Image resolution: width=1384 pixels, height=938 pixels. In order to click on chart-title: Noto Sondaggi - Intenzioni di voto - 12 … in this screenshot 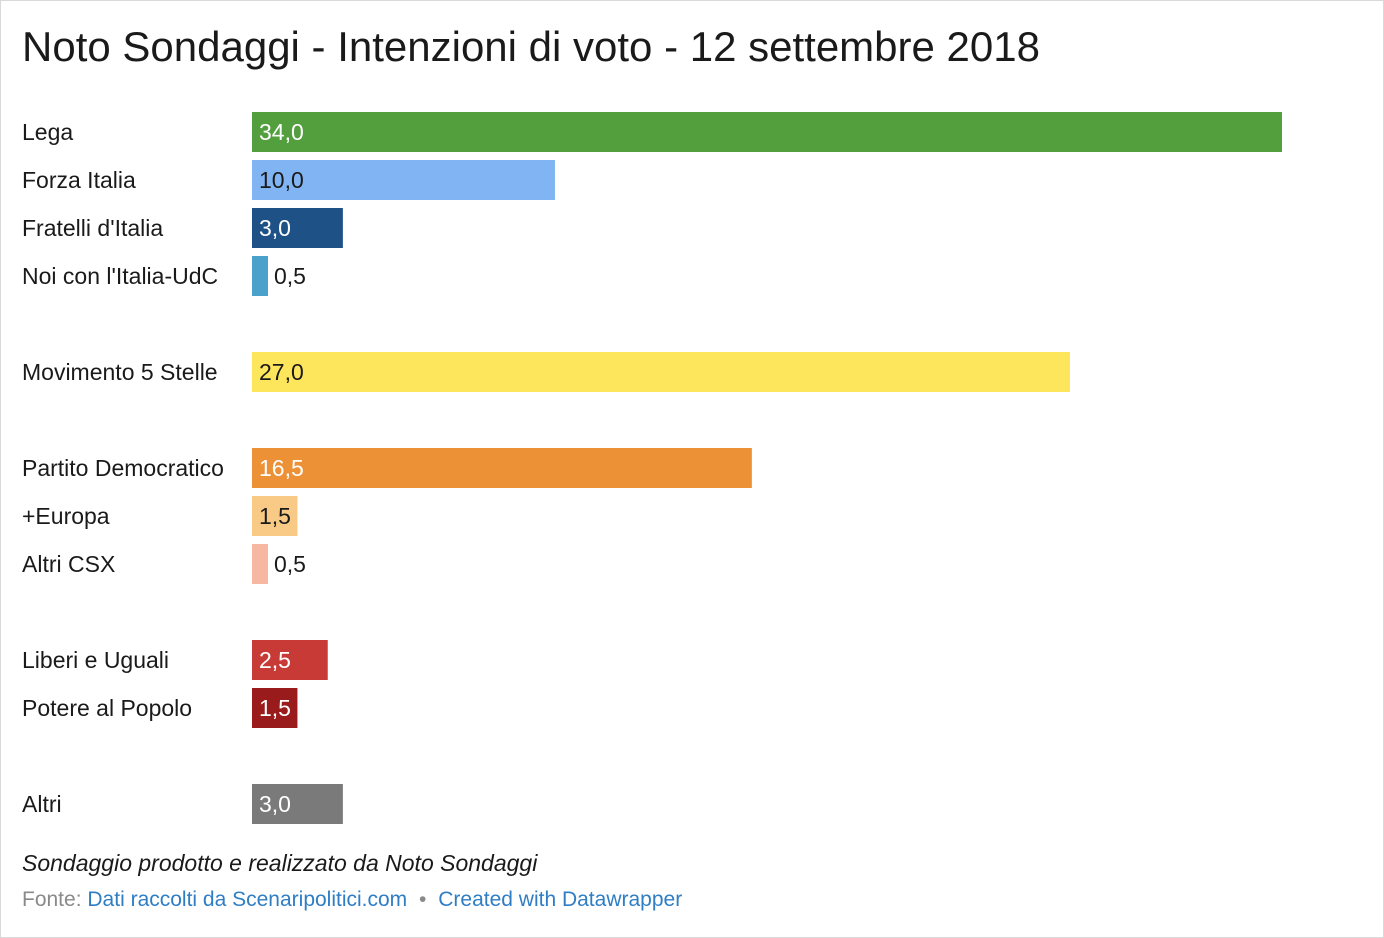, I will do `click(531, 46)`.